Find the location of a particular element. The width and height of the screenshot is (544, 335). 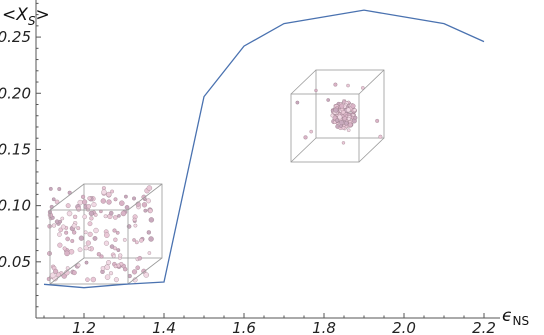

y-tick-label: 0.15 is located at coordinates (15, 149).